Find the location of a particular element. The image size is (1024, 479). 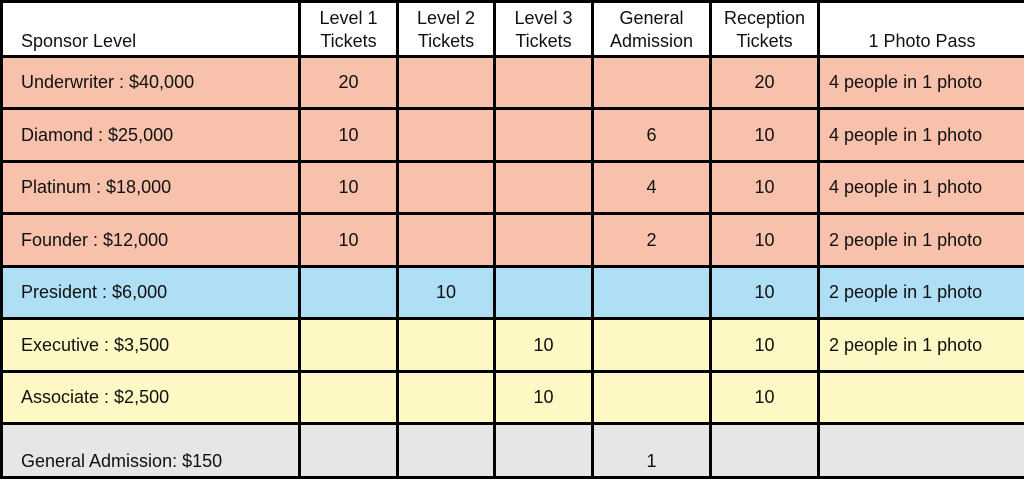

header-line: General is located at coordinates (651, 18).